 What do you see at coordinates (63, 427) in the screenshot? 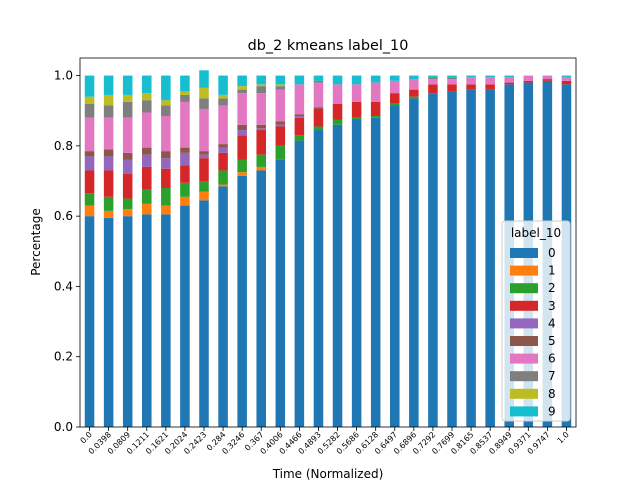
I see `y-tick-label: 0.0` at bounding box center [63, 427].